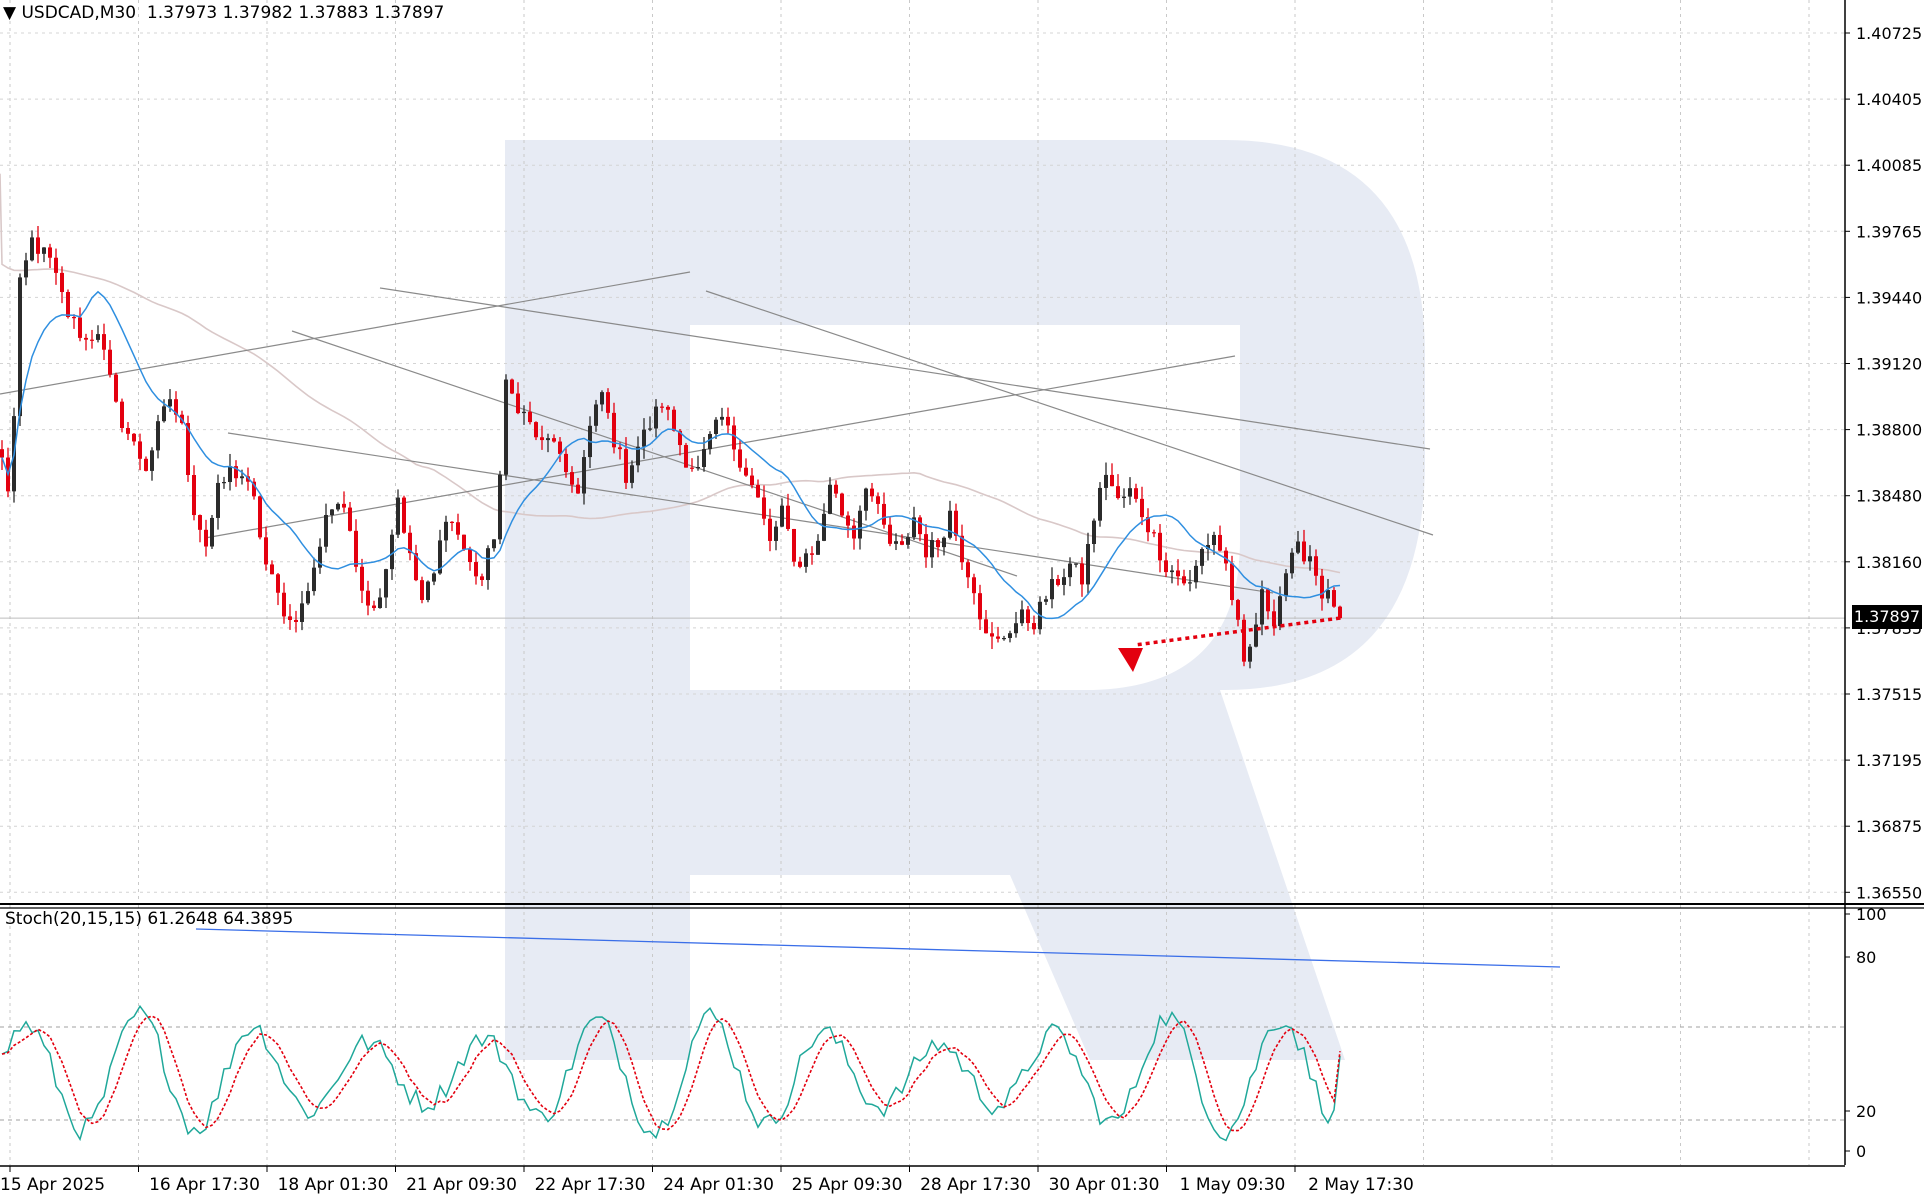 This screenshot has width=1924, height=1198. Describe the element at coordinates (1861, 1151) in the screenshot. I see `stoch-tick-label: 0` at that location.